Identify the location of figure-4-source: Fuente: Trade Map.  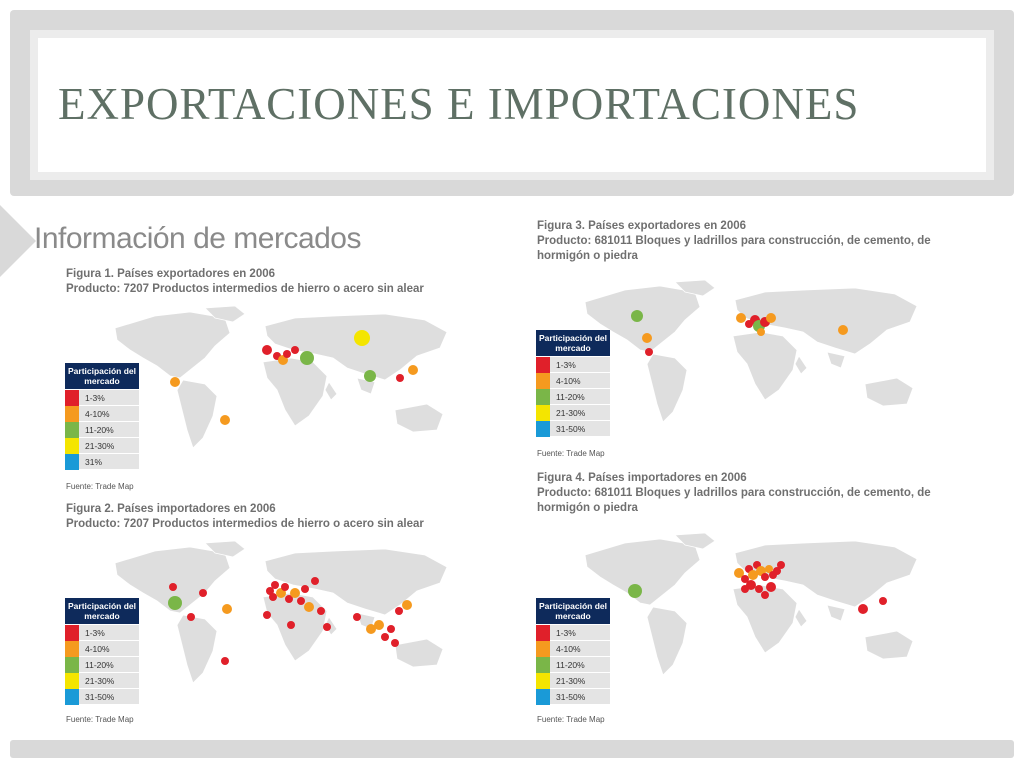
(571, 719).